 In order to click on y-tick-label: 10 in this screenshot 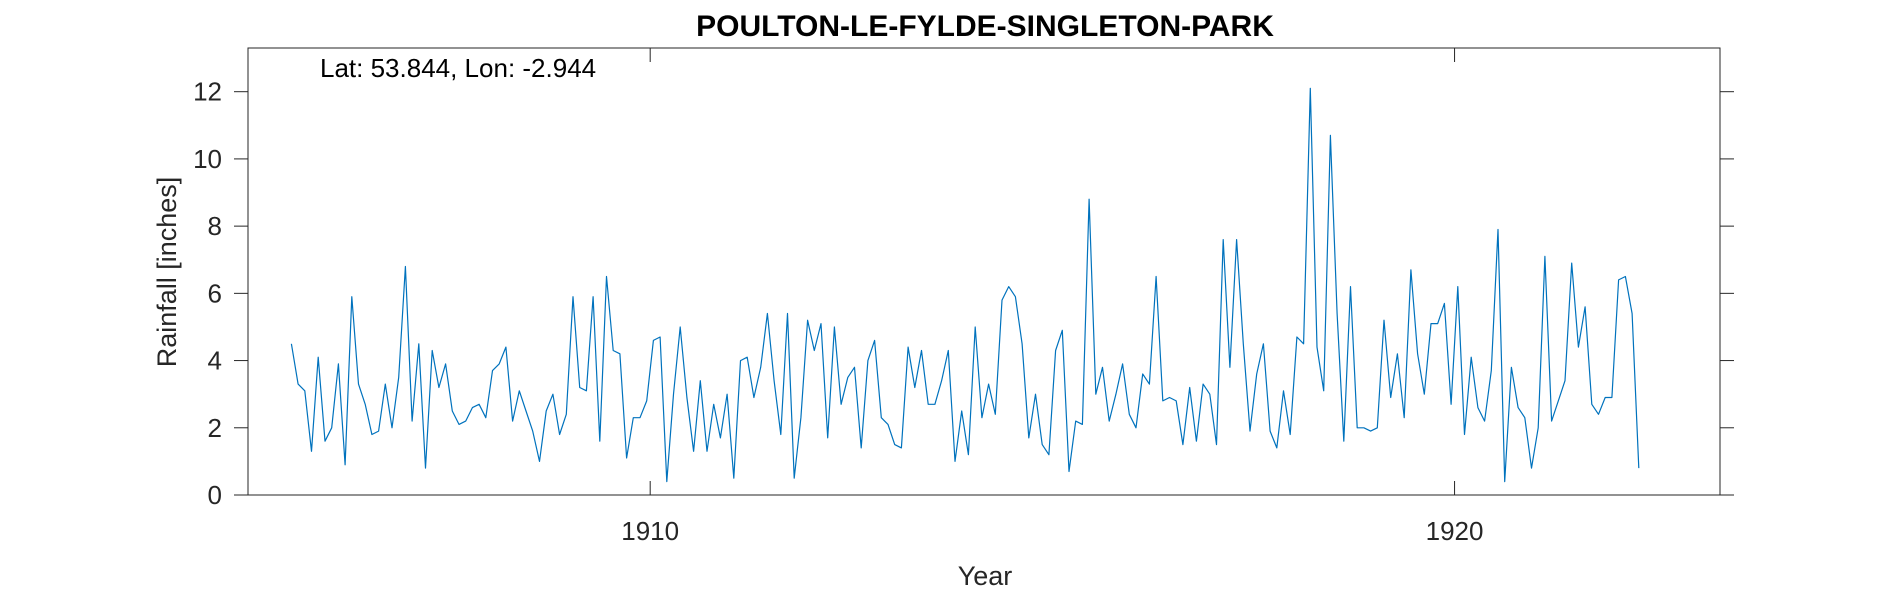, I will do `click(207, 159)`.